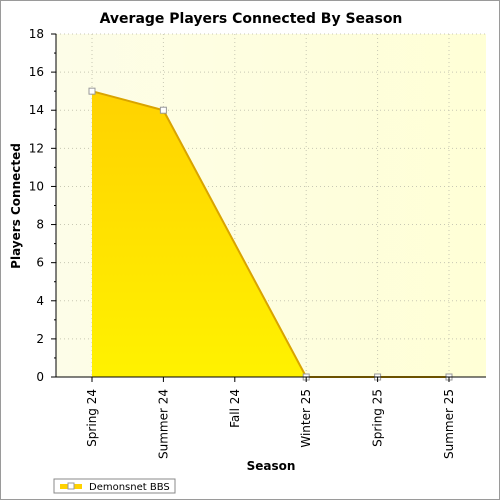 This screenshot has width=500, height=500. I want to click on x-tick-label: Summer 24, so click(163, 424).